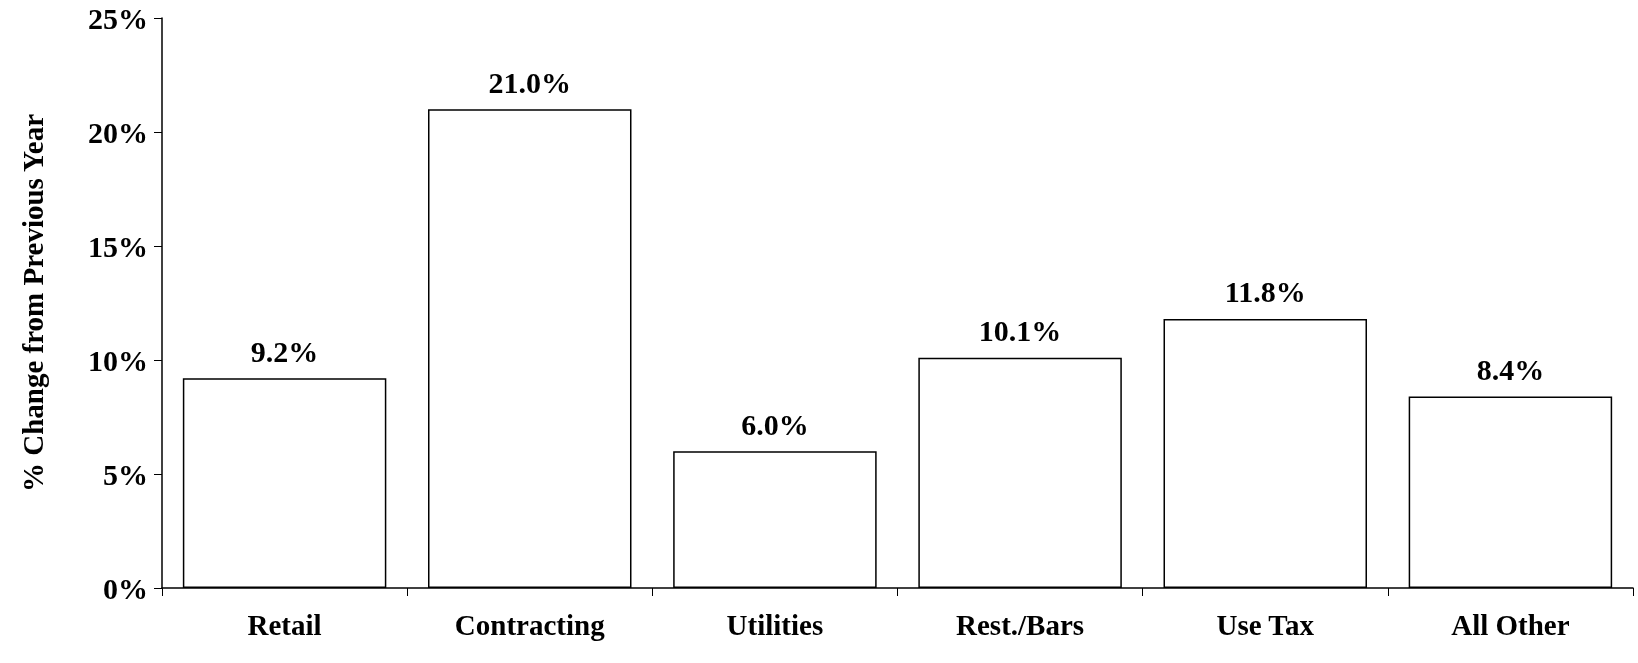 The height and width of the screenshot is (663, 1638). Describe the element at coordinates (1020, 624) in the screenshot. I see `x-tick-label: Rest./Bars` at that location.